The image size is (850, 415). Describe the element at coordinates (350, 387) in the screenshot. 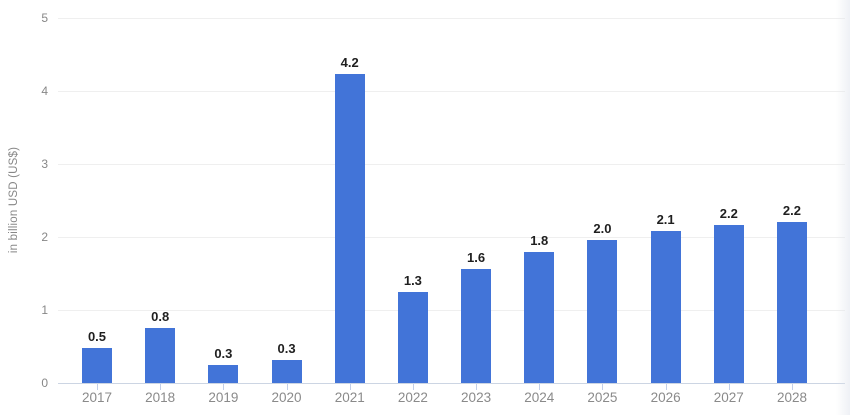

I see `x-axis-tick-2021` at that location.